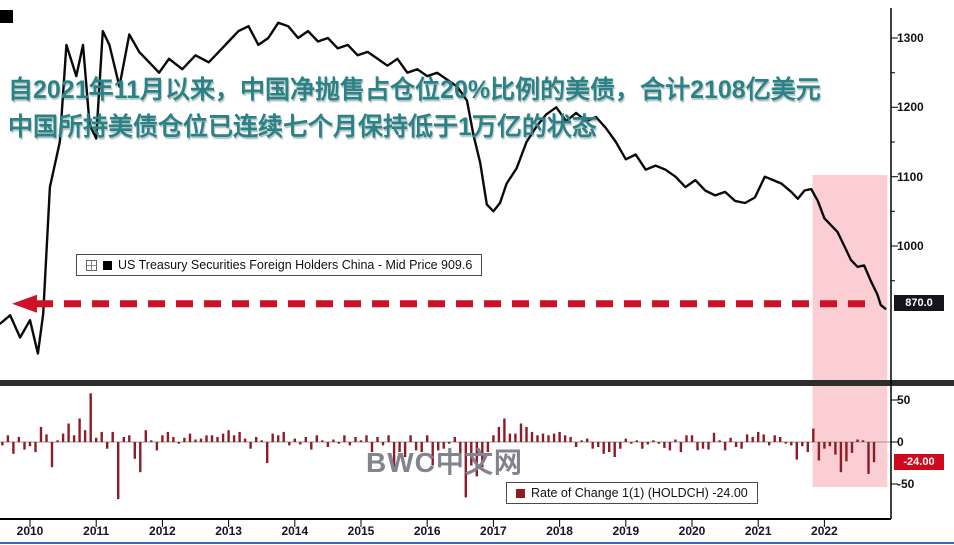  Describe the element at coordinates (295, 531) in the screenshot. I see `x-tick-label: 2014` at that location.